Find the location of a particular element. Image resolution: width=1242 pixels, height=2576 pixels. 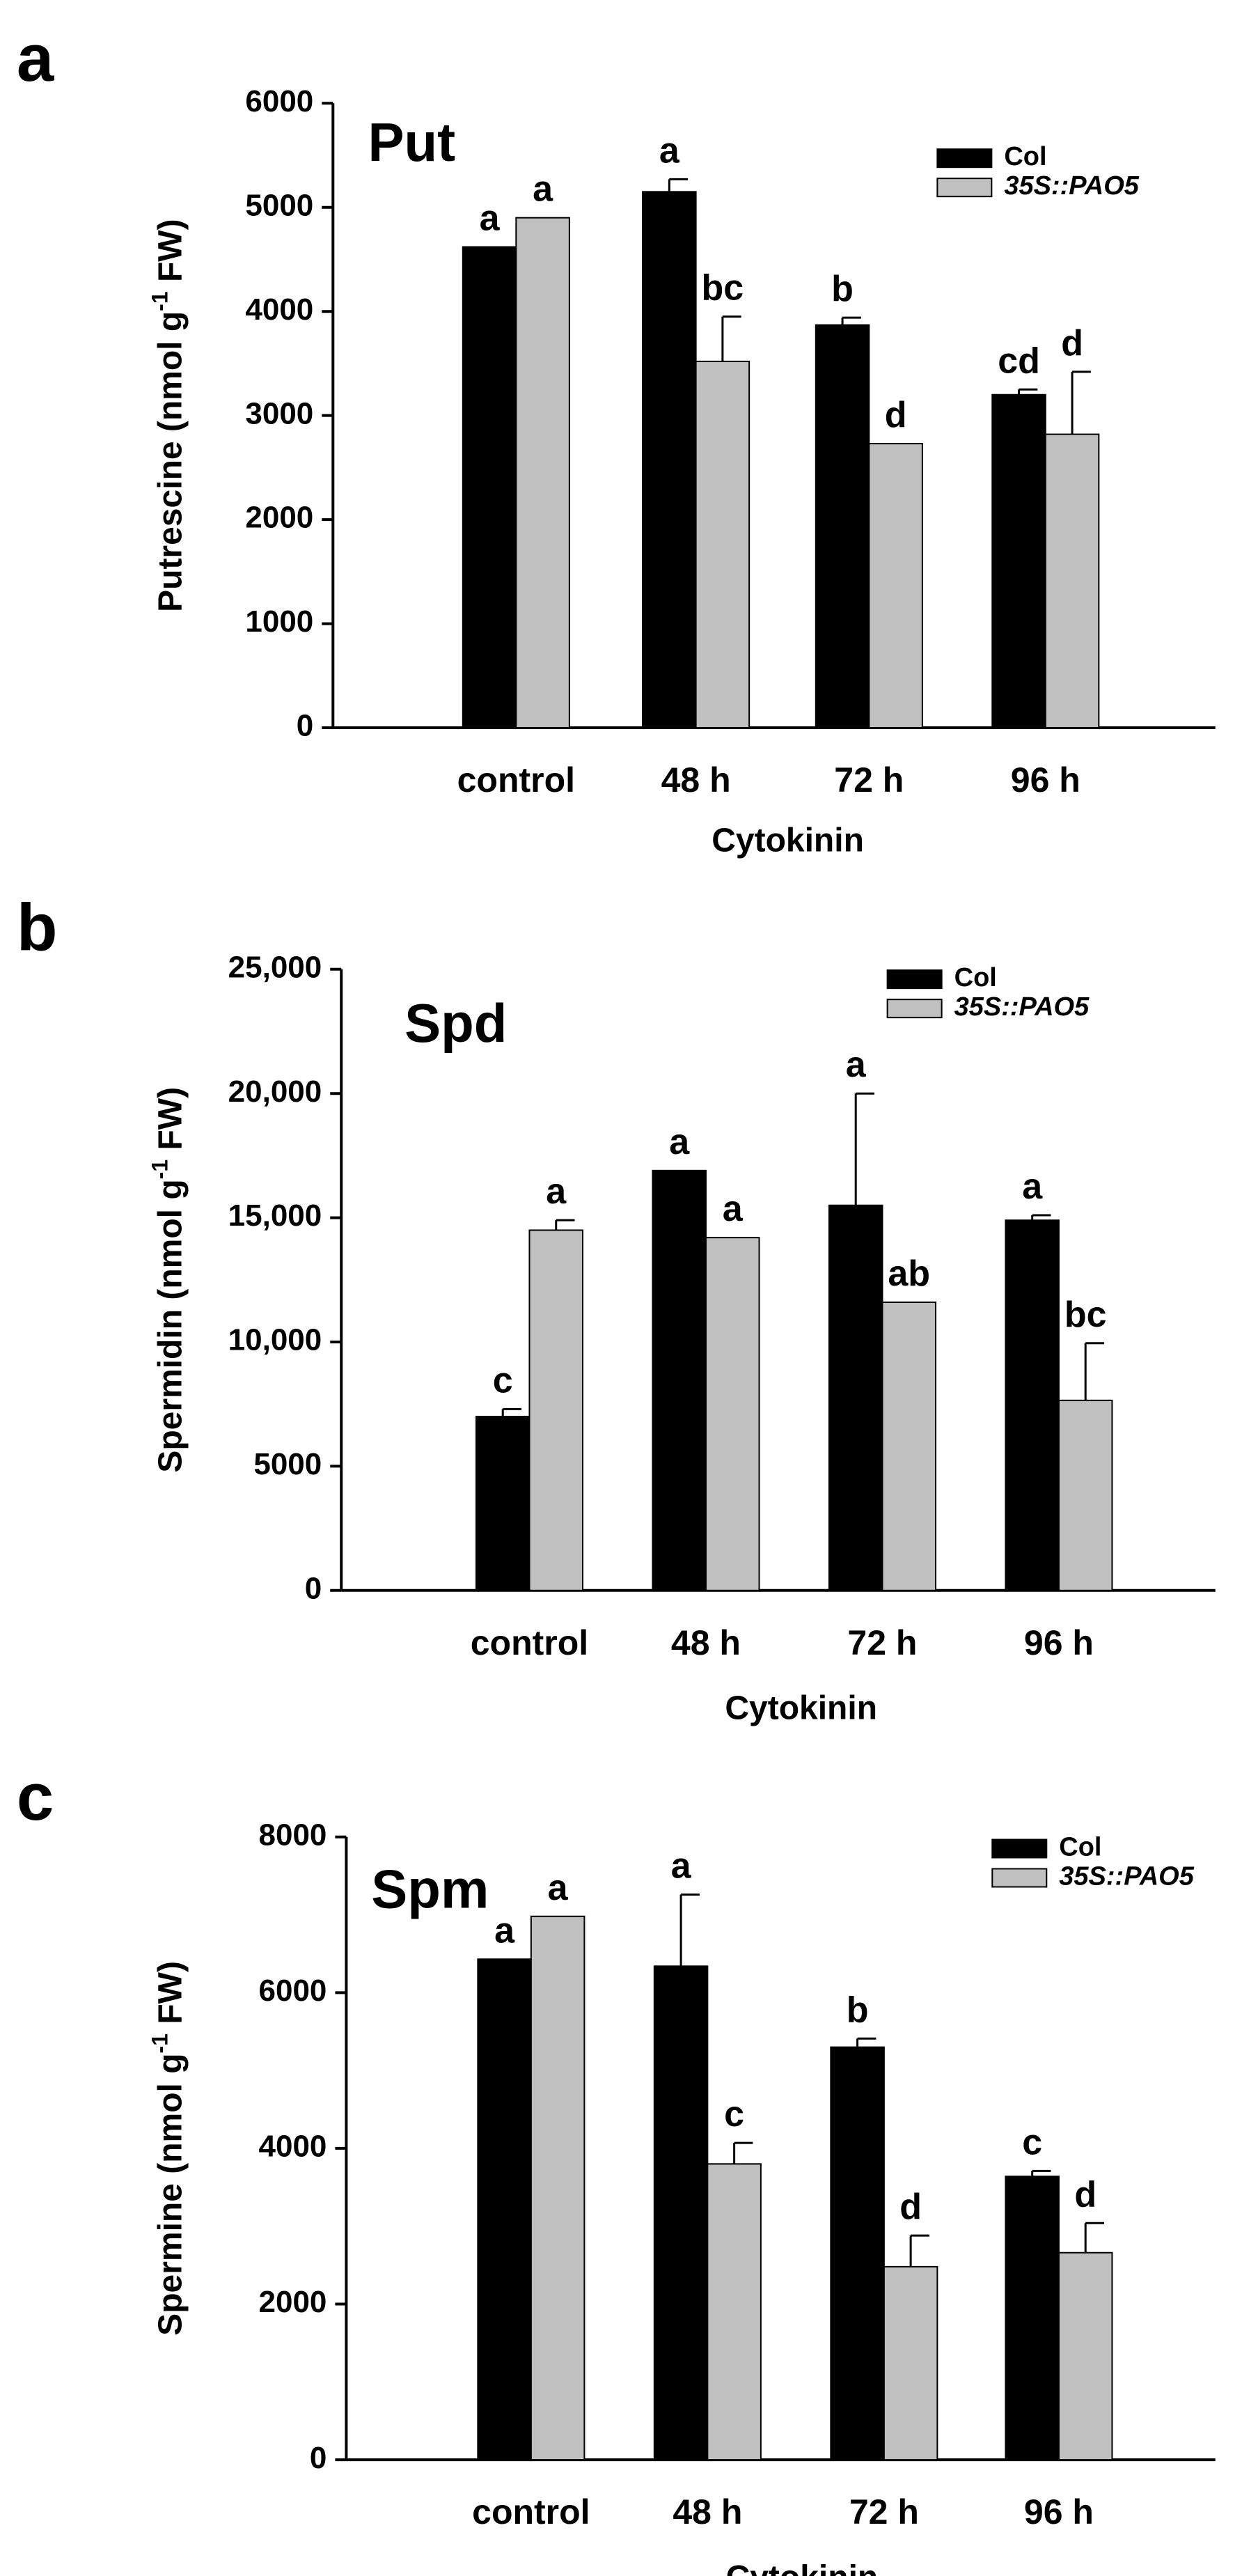

y-axis-label: Spermine (nmol g-1 FW) is located at coordinates (168, 2148).